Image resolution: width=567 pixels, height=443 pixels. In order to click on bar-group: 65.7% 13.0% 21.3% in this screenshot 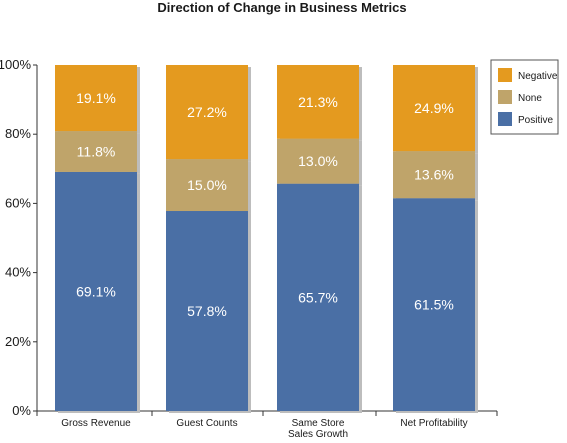, I will do `click(319, 239)`.